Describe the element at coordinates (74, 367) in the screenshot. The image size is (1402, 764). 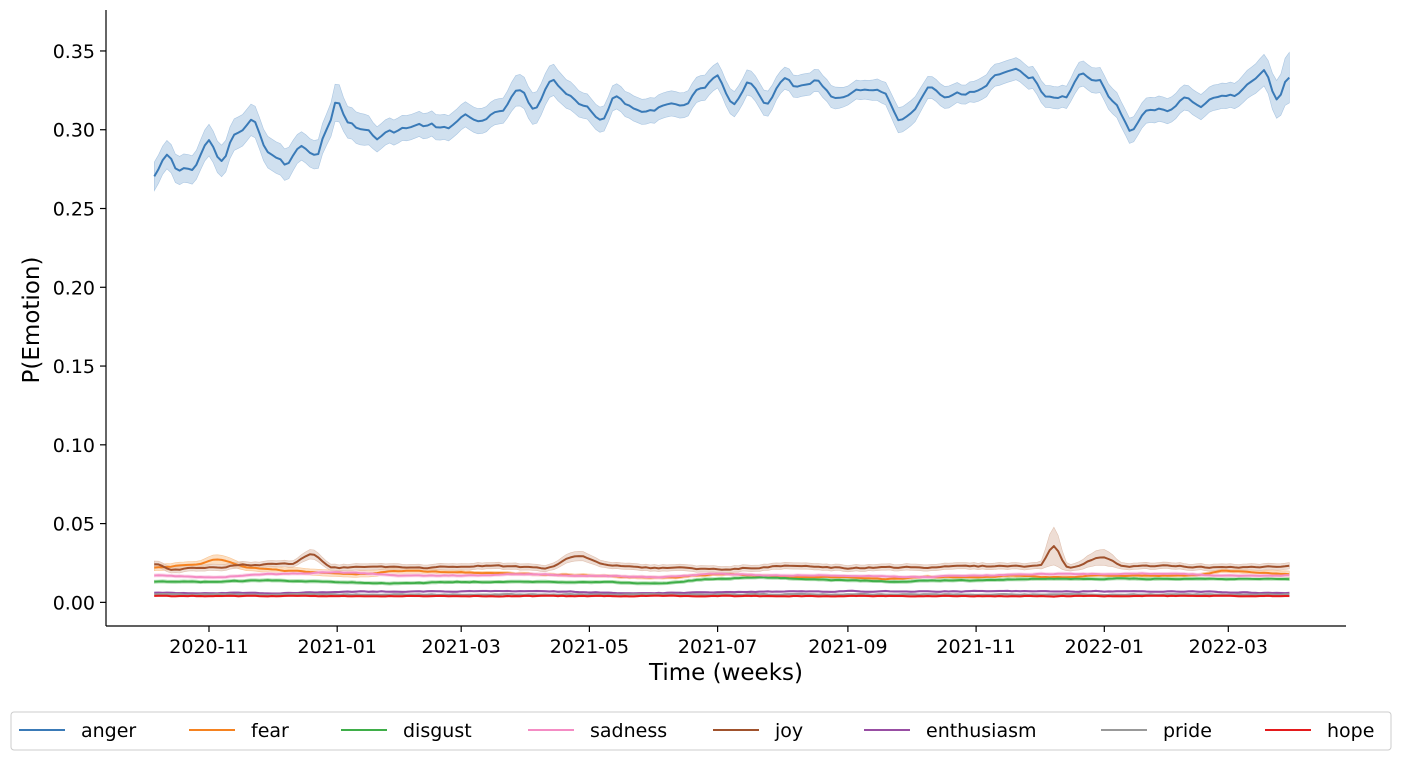
I see `y-tick-label: 0.15` at that location.